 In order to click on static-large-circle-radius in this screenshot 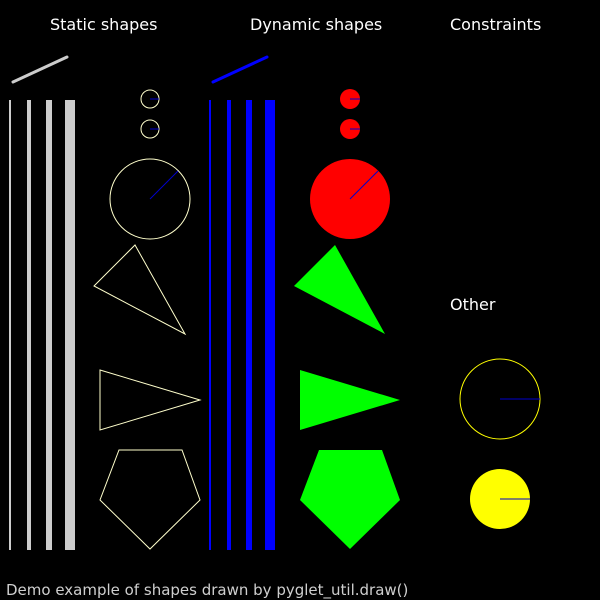, I will do `click(164, 185)`.